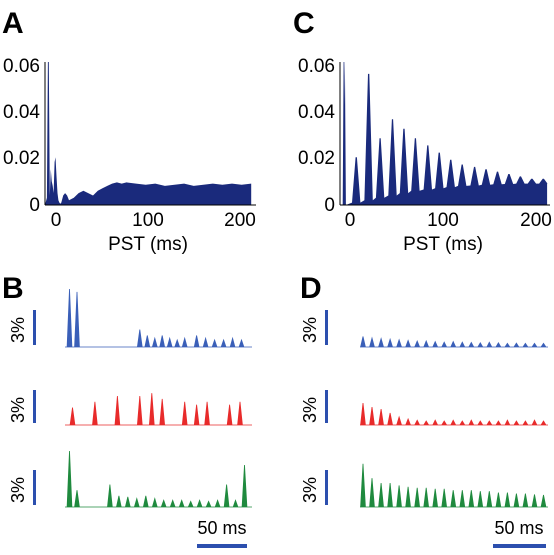  I want to click on panel-a-ytick-0: 0, so click(34, 205).